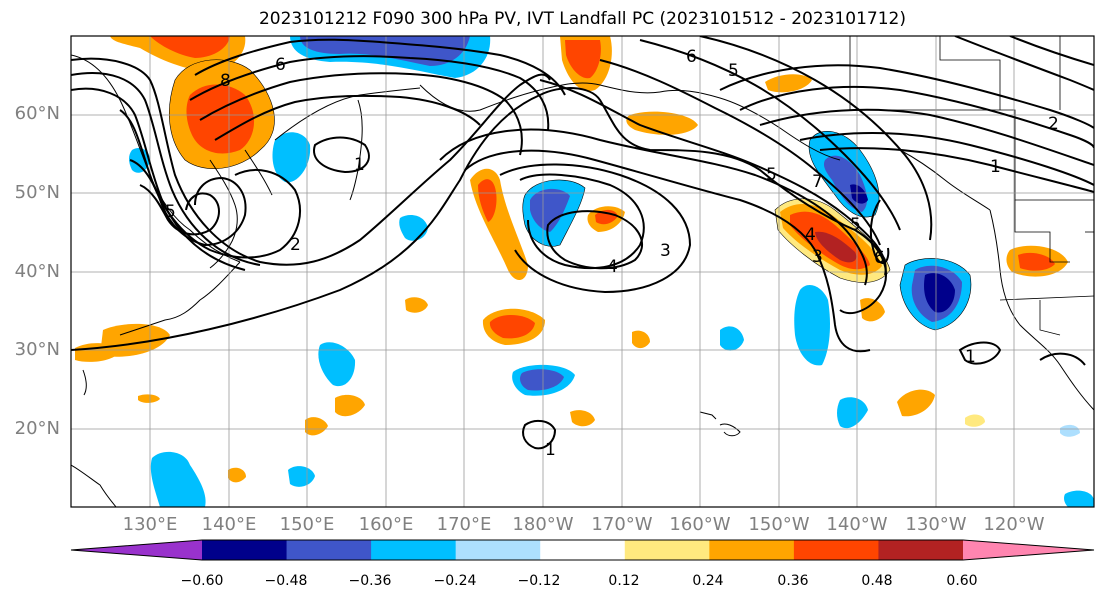 Image resolution: width=1105 pixels, height=601 pixels. I want to click on lat-label-50n: 50°N, so click(37, 192).